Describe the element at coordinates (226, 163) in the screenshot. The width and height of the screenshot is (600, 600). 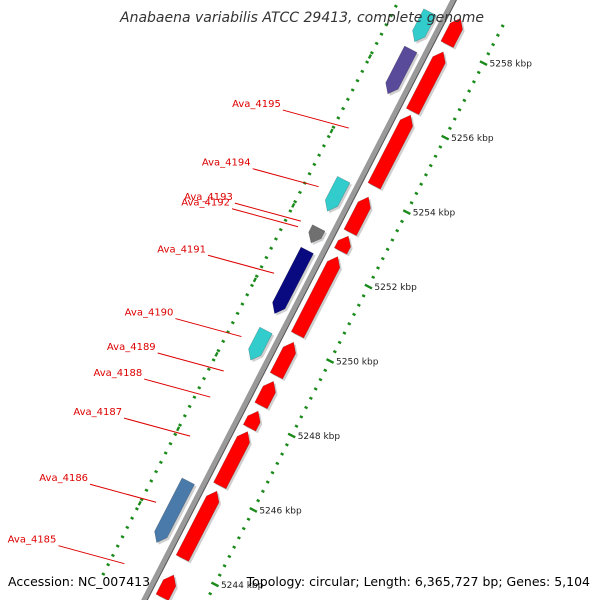
I see `gene-label: Ava_4194` at that location.